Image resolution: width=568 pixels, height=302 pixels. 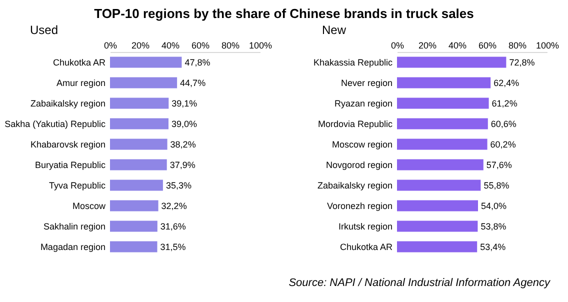 I want to click on data-label: 60,2%, so click(x=503, y=144).